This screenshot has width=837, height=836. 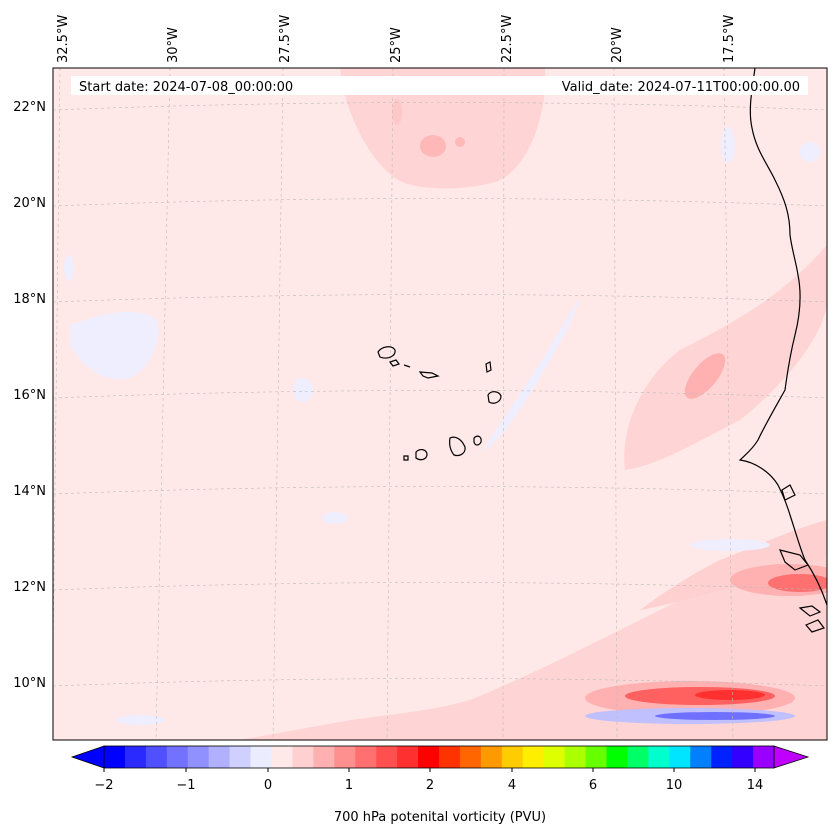 I want to click on lon-label: 25°W, so click(x=396, y=45).